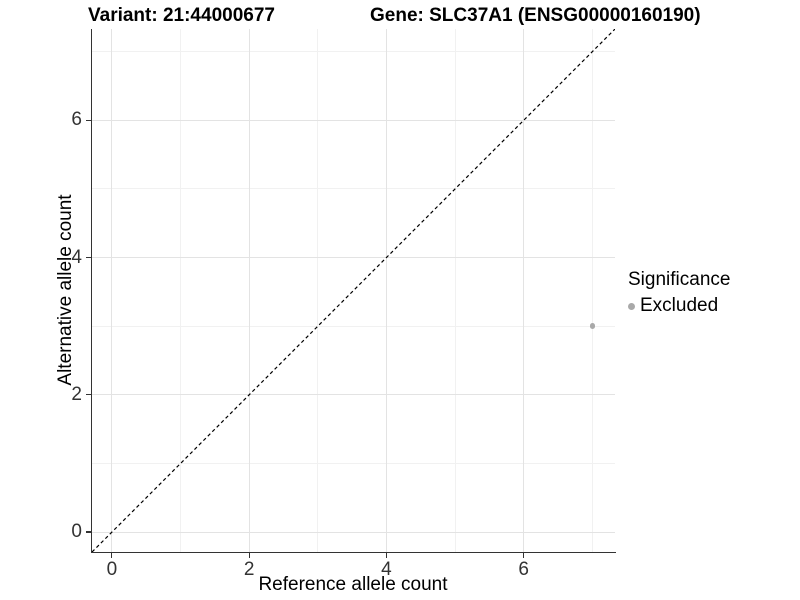 Image resolution: width=800 pixels, height=600 pixels. I want to click on y-axis-title: Alternative allele count, so click(65, 290).